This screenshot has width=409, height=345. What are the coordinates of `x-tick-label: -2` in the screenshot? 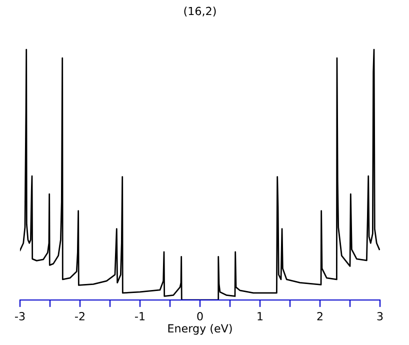 It's located at (79, 316).